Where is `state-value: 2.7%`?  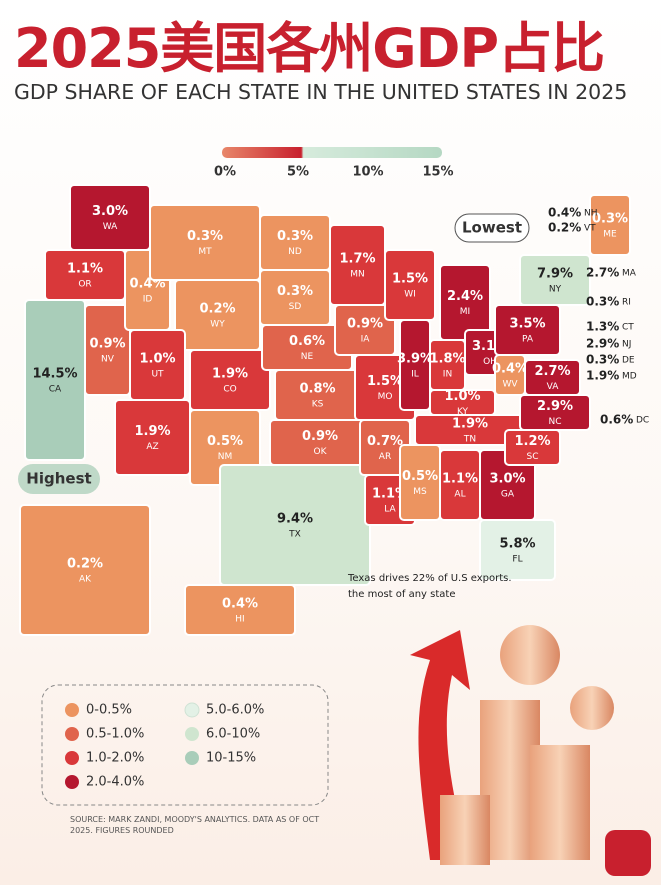 state-value: 2.7% is located at coordinates (552, 371).